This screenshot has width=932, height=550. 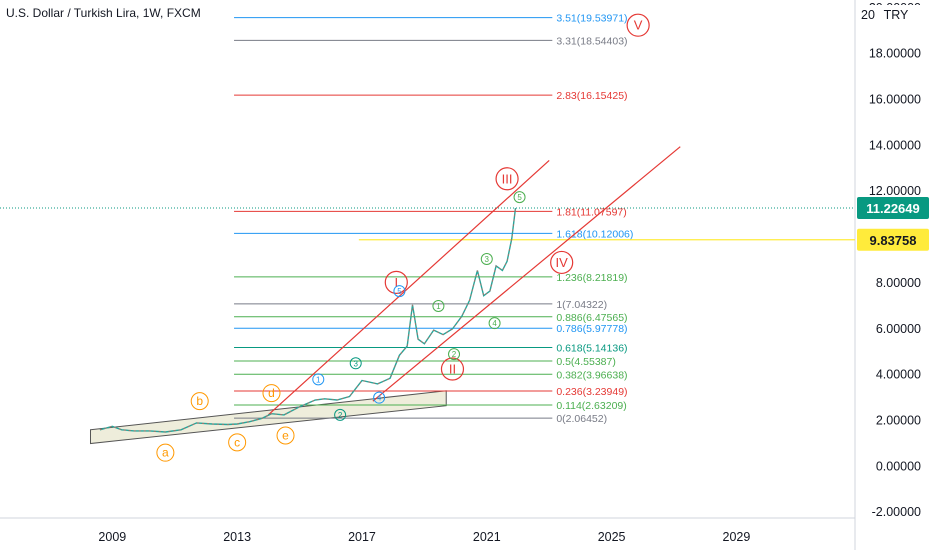 I want to click on fib-level-label: 0.618(5.14136), so click(x=591, y=348).